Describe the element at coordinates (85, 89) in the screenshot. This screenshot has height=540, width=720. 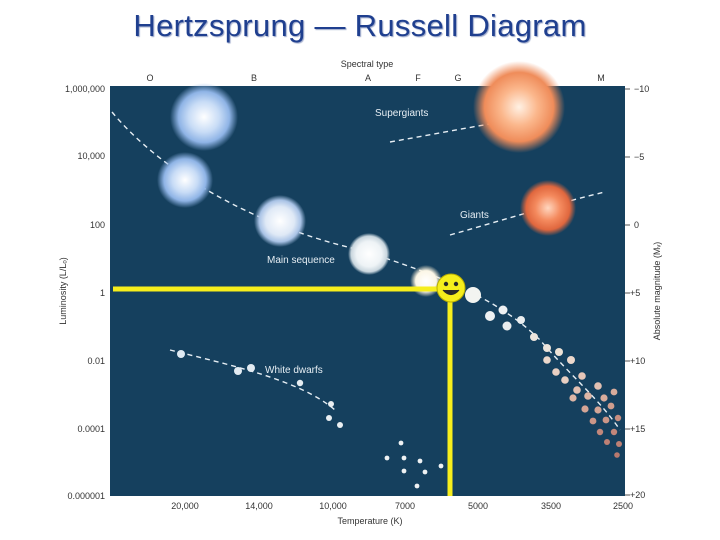
I see `luminosity-tick-1e6: 1,000,000` at that location.